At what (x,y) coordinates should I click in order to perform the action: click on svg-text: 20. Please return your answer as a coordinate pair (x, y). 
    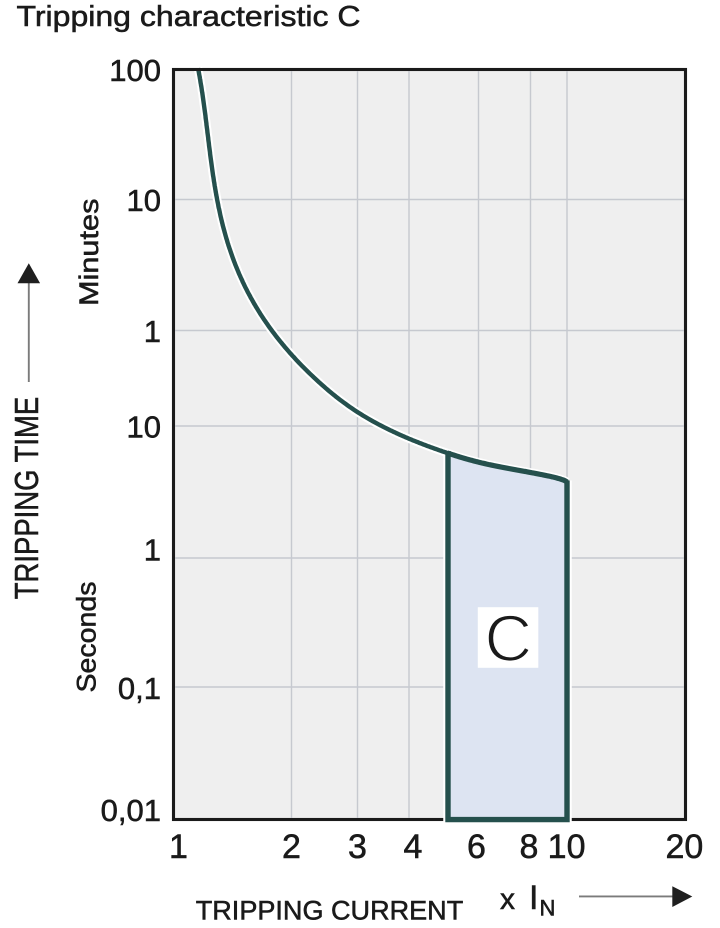
    Looking at the image, I should click on (684, 847).